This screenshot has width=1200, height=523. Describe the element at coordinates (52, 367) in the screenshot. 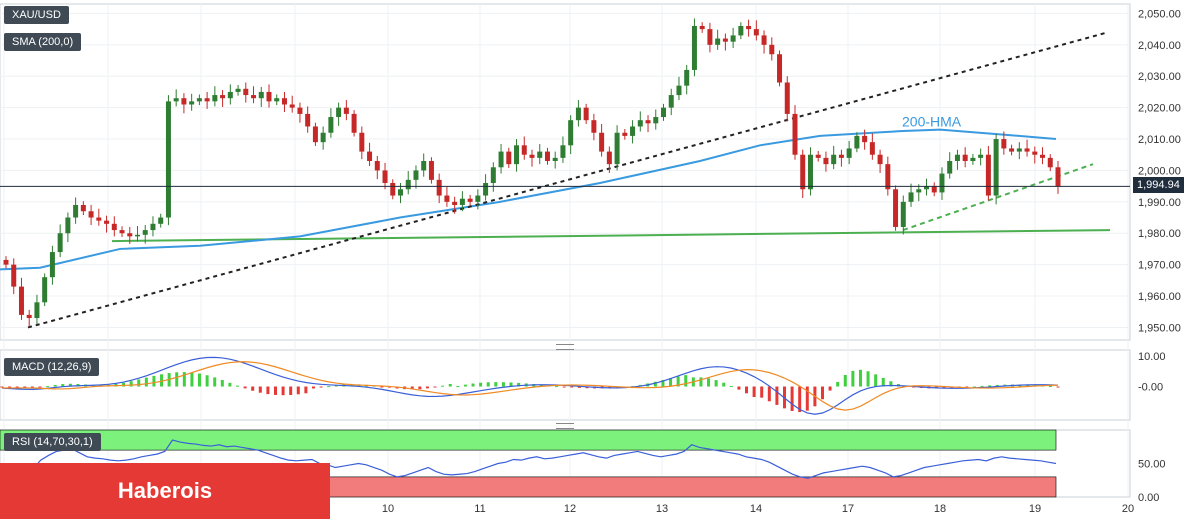

I see `macd-indicator-label: MACD (12,26,9)` at that location.